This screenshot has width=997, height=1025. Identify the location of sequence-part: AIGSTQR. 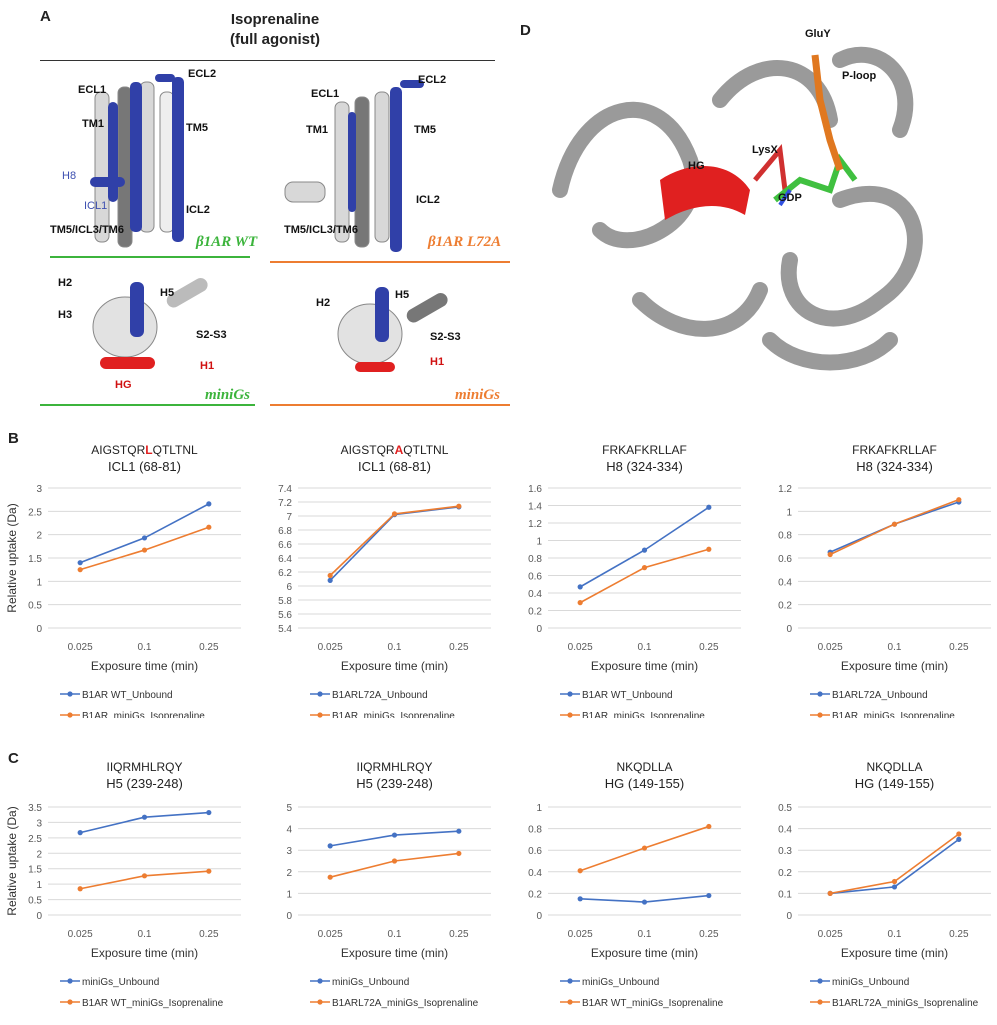
(118, 450).